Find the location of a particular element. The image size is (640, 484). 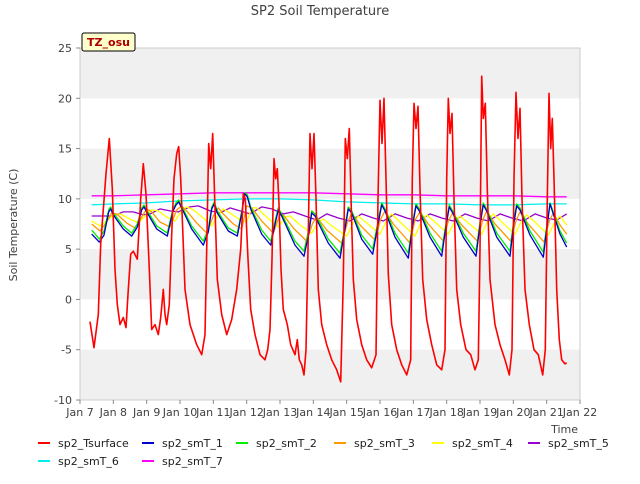

y-axis: -10 -5 0 5 10 15 20 25 is located at coordinates (67, 224).